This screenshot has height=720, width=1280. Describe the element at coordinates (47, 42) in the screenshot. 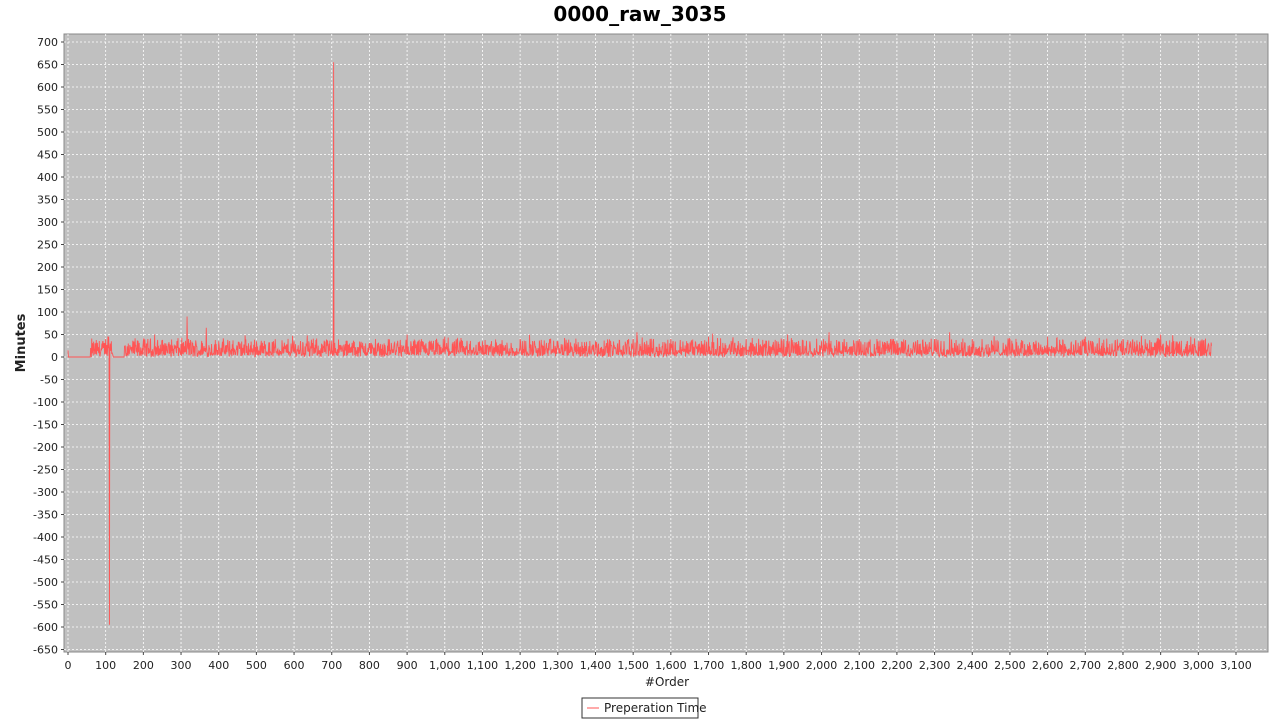

I see `y-tick-label: 700` at that location.